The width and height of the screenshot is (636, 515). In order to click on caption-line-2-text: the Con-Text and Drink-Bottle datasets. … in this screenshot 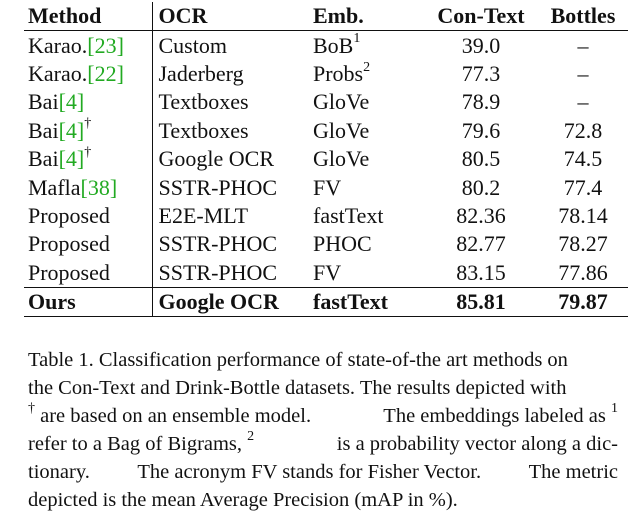, I will do `click(297, 388)`.